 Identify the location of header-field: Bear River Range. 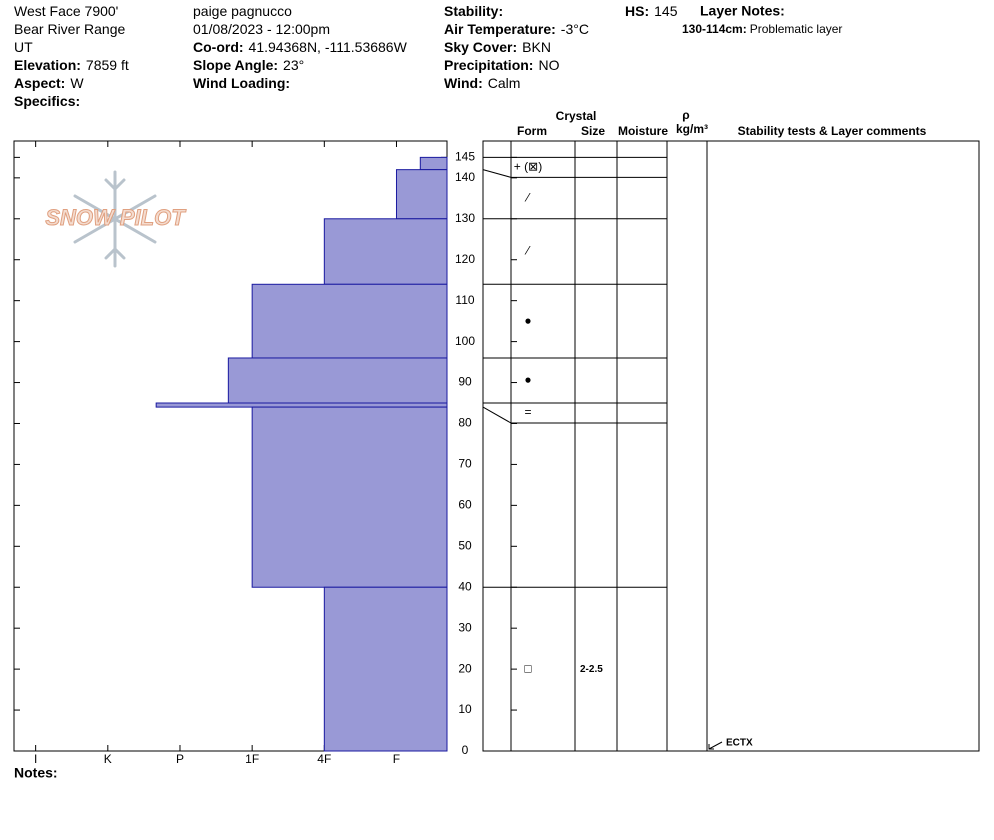
(69, 29).